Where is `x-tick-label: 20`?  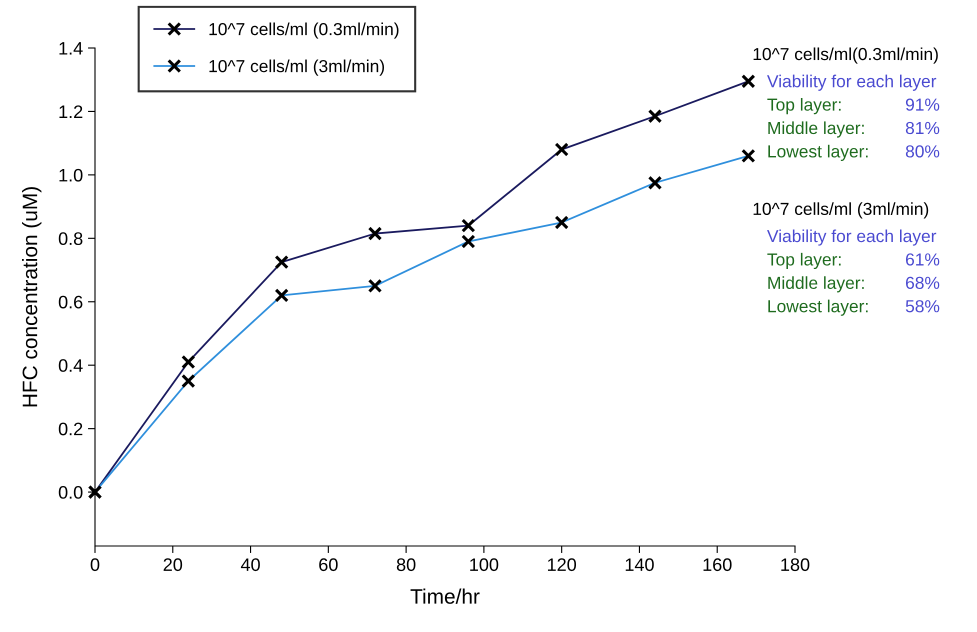
x-tick-label: 20 is located at coordinates (173, 565).